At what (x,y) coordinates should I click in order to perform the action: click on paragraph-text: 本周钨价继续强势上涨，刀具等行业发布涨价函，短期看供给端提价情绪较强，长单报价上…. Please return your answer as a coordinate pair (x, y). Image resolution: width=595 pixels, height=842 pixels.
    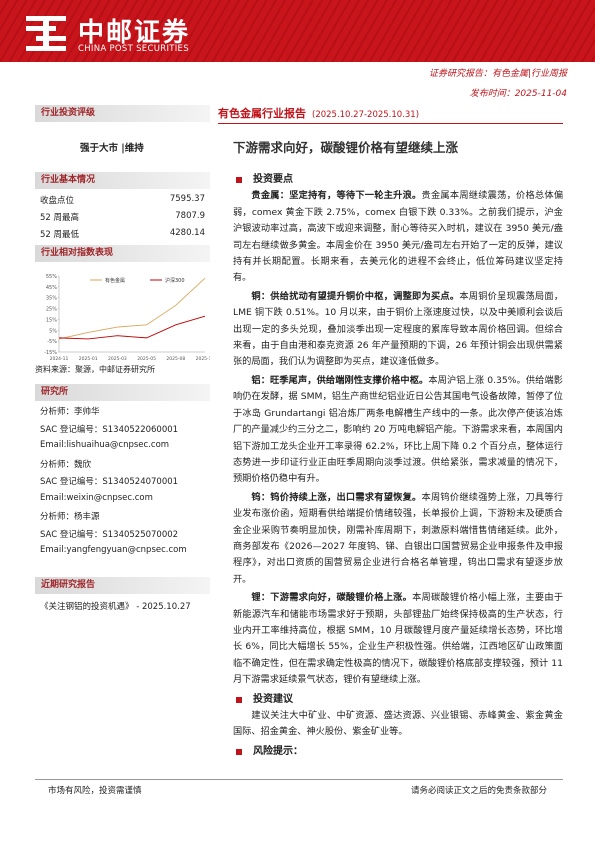
    Looking at the image, I should click on (398, 538).